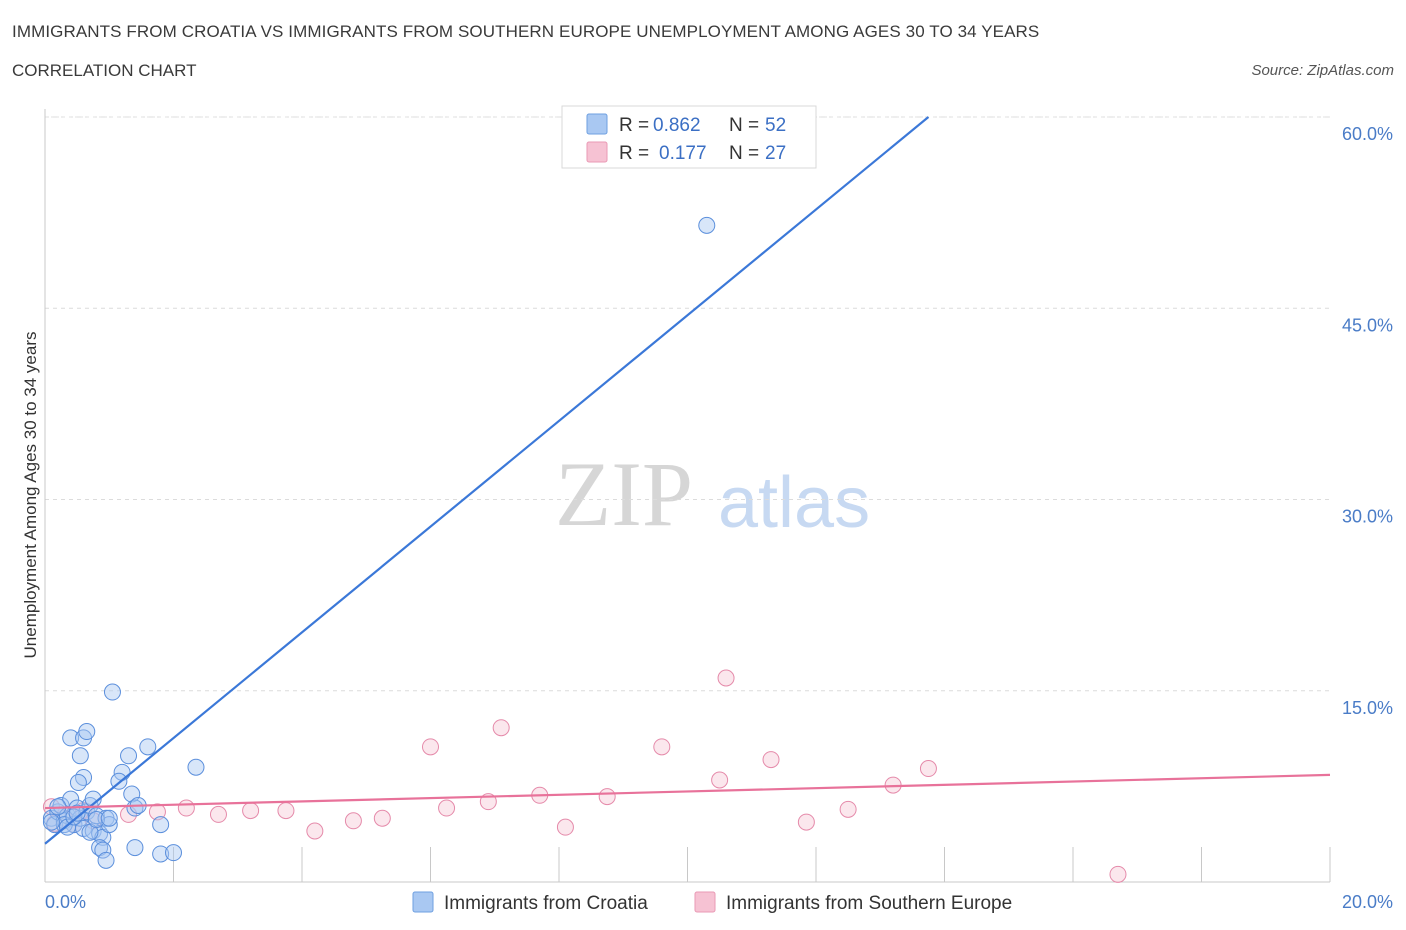  Describe the element at coordinates (1367, 325) in the screenshot. I see `y-tick-label: 45.0%` at that location.